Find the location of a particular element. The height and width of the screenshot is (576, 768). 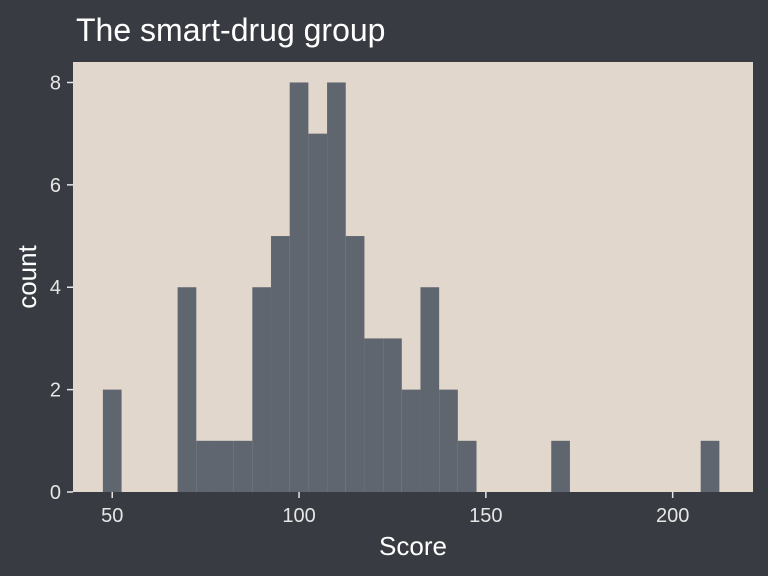

x-tick-label: 100 is located at coordinates (298, 516).